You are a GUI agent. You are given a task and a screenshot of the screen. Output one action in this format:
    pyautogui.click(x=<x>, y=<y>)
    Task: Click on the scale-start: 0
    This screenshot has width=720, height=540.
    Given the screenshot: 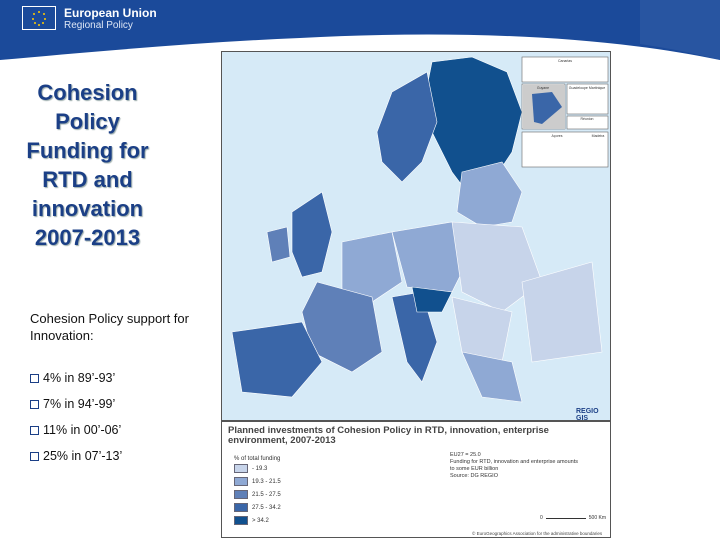 What is the action you would take?
    pyautogui.click(x=541, y=518)
    